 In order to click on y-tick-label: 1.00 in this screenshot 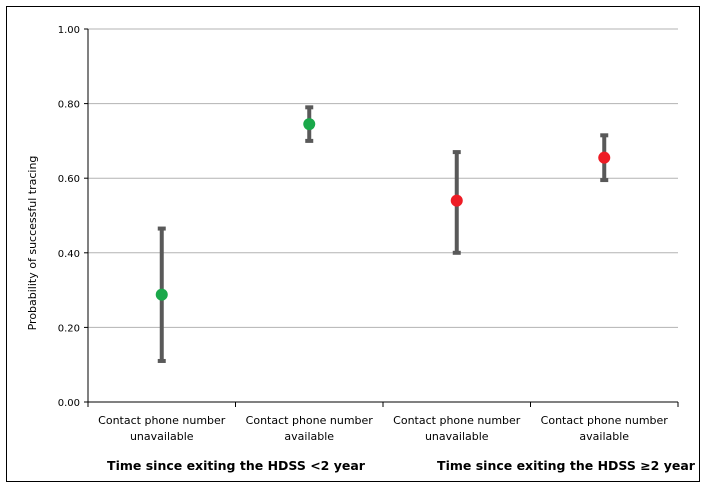, I will do `click(69, 30)`.